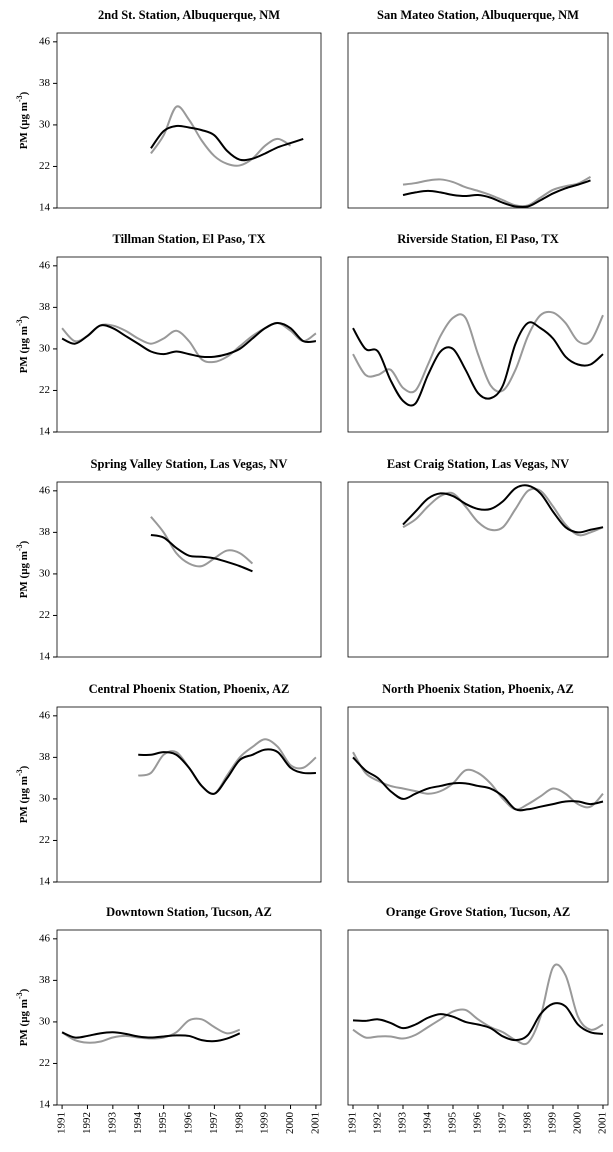 The height and width of the screenshot is (1152, 613). I want to click on panel: Riverside Station, El Paso, TX, so click(478, 332).